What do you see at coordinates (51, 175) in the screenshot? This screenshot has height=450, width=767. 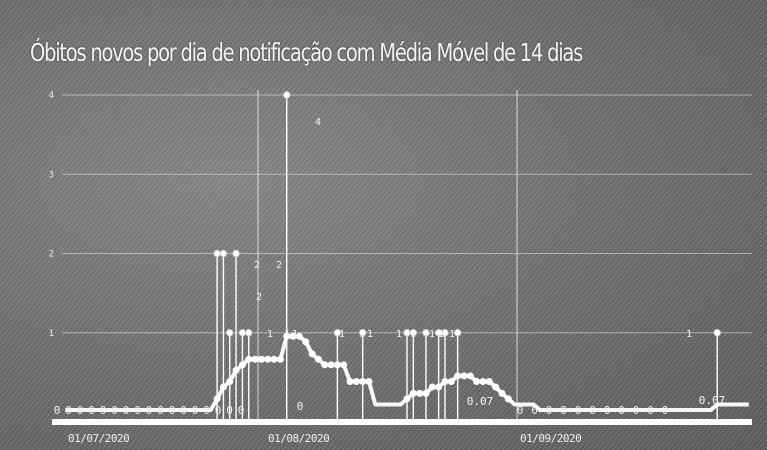 I see `y-tick-label: 3` at bounding box center [51, 175].